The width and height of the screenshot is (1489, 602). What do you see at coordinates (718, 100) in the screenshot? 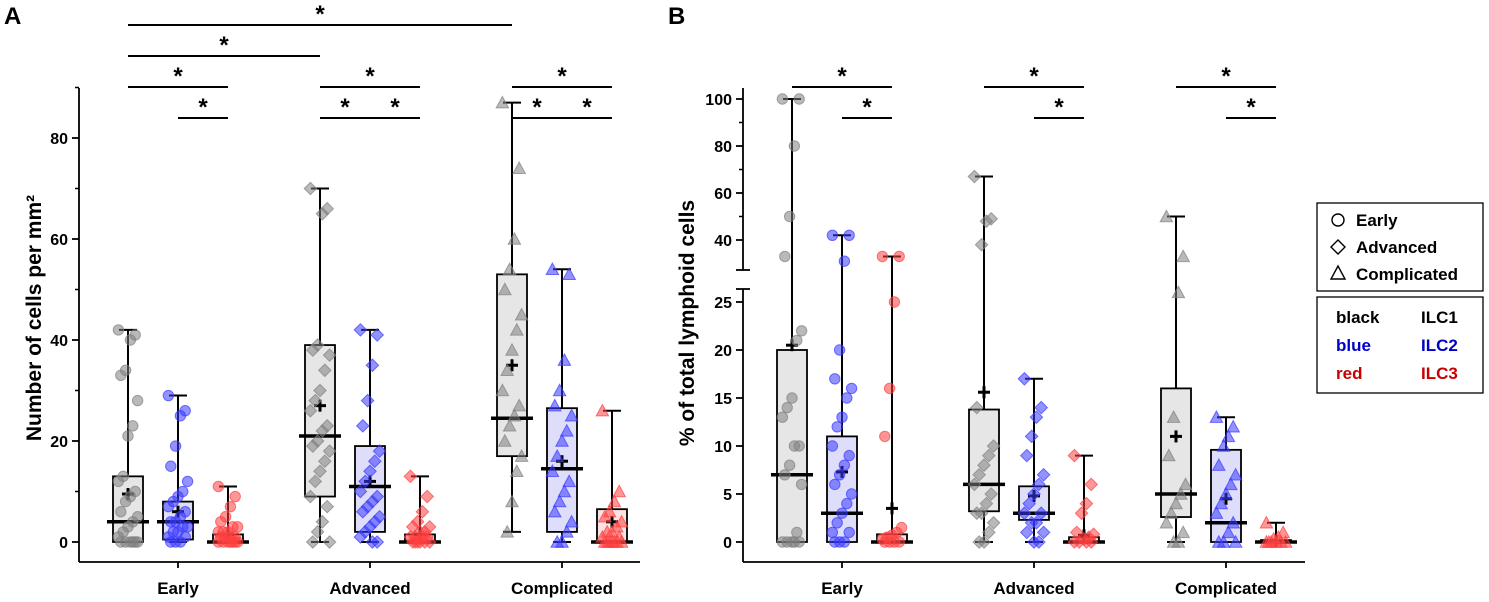
I see `y-tick-label: 100` at bounding box center [718, 100].